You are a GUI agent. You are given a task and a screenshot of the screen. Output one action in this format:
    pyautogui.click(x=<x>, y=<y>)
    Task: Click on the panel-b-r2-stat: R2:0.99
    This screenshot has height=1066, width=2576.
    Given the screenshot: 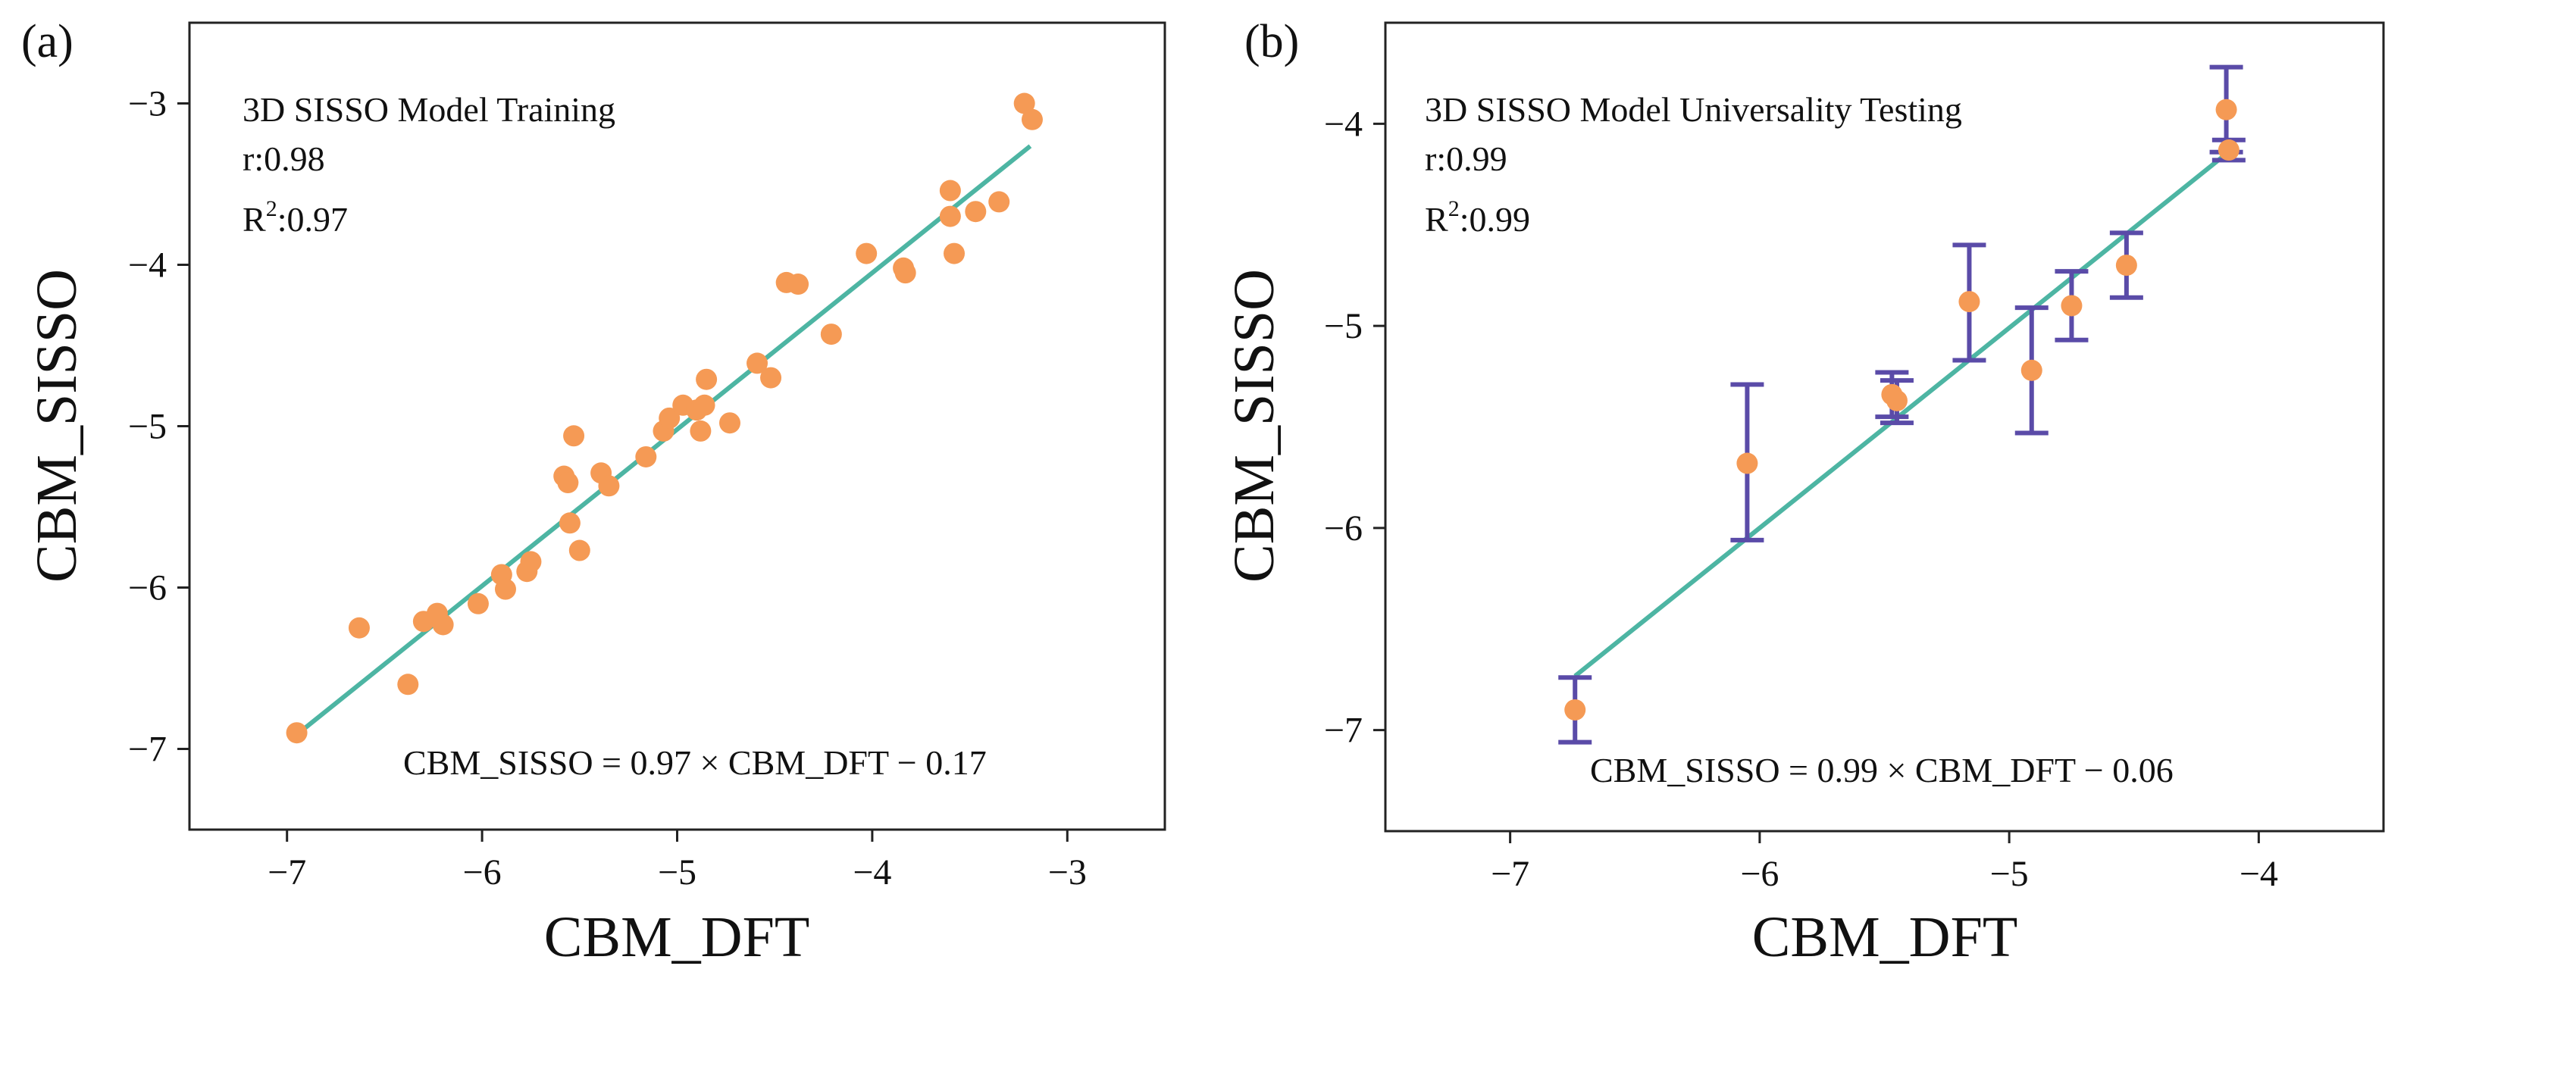 What is the action you would take?
    pyautogui.click(x=1478, y=217)
    